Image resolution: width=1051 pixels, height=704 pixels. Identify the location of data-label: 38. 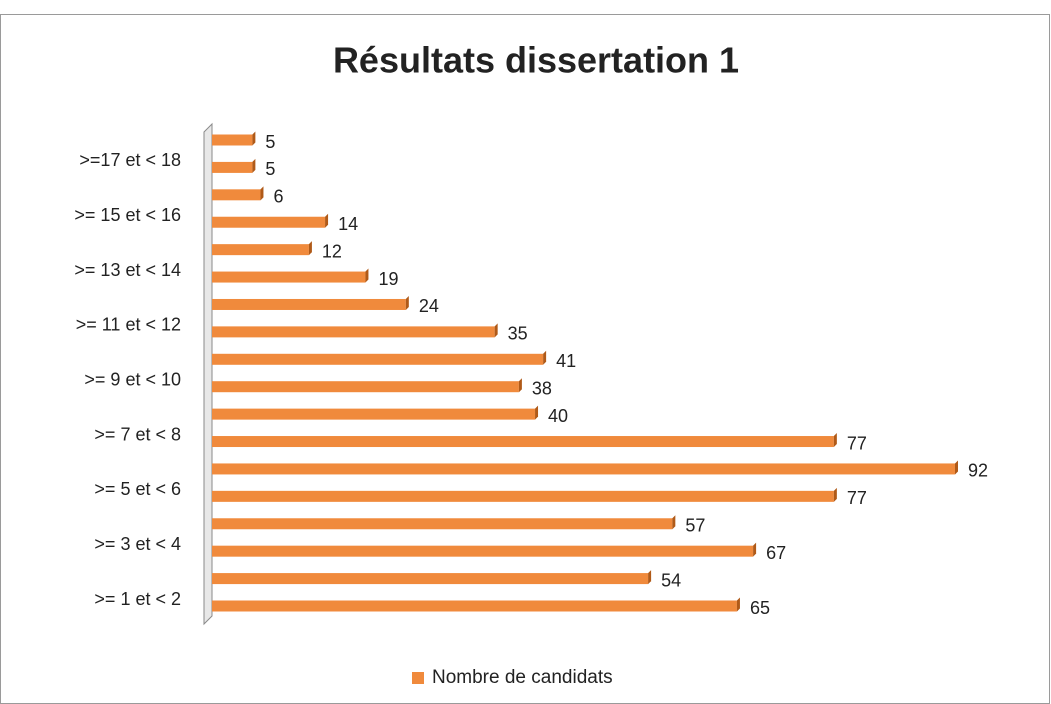
(542, 388).